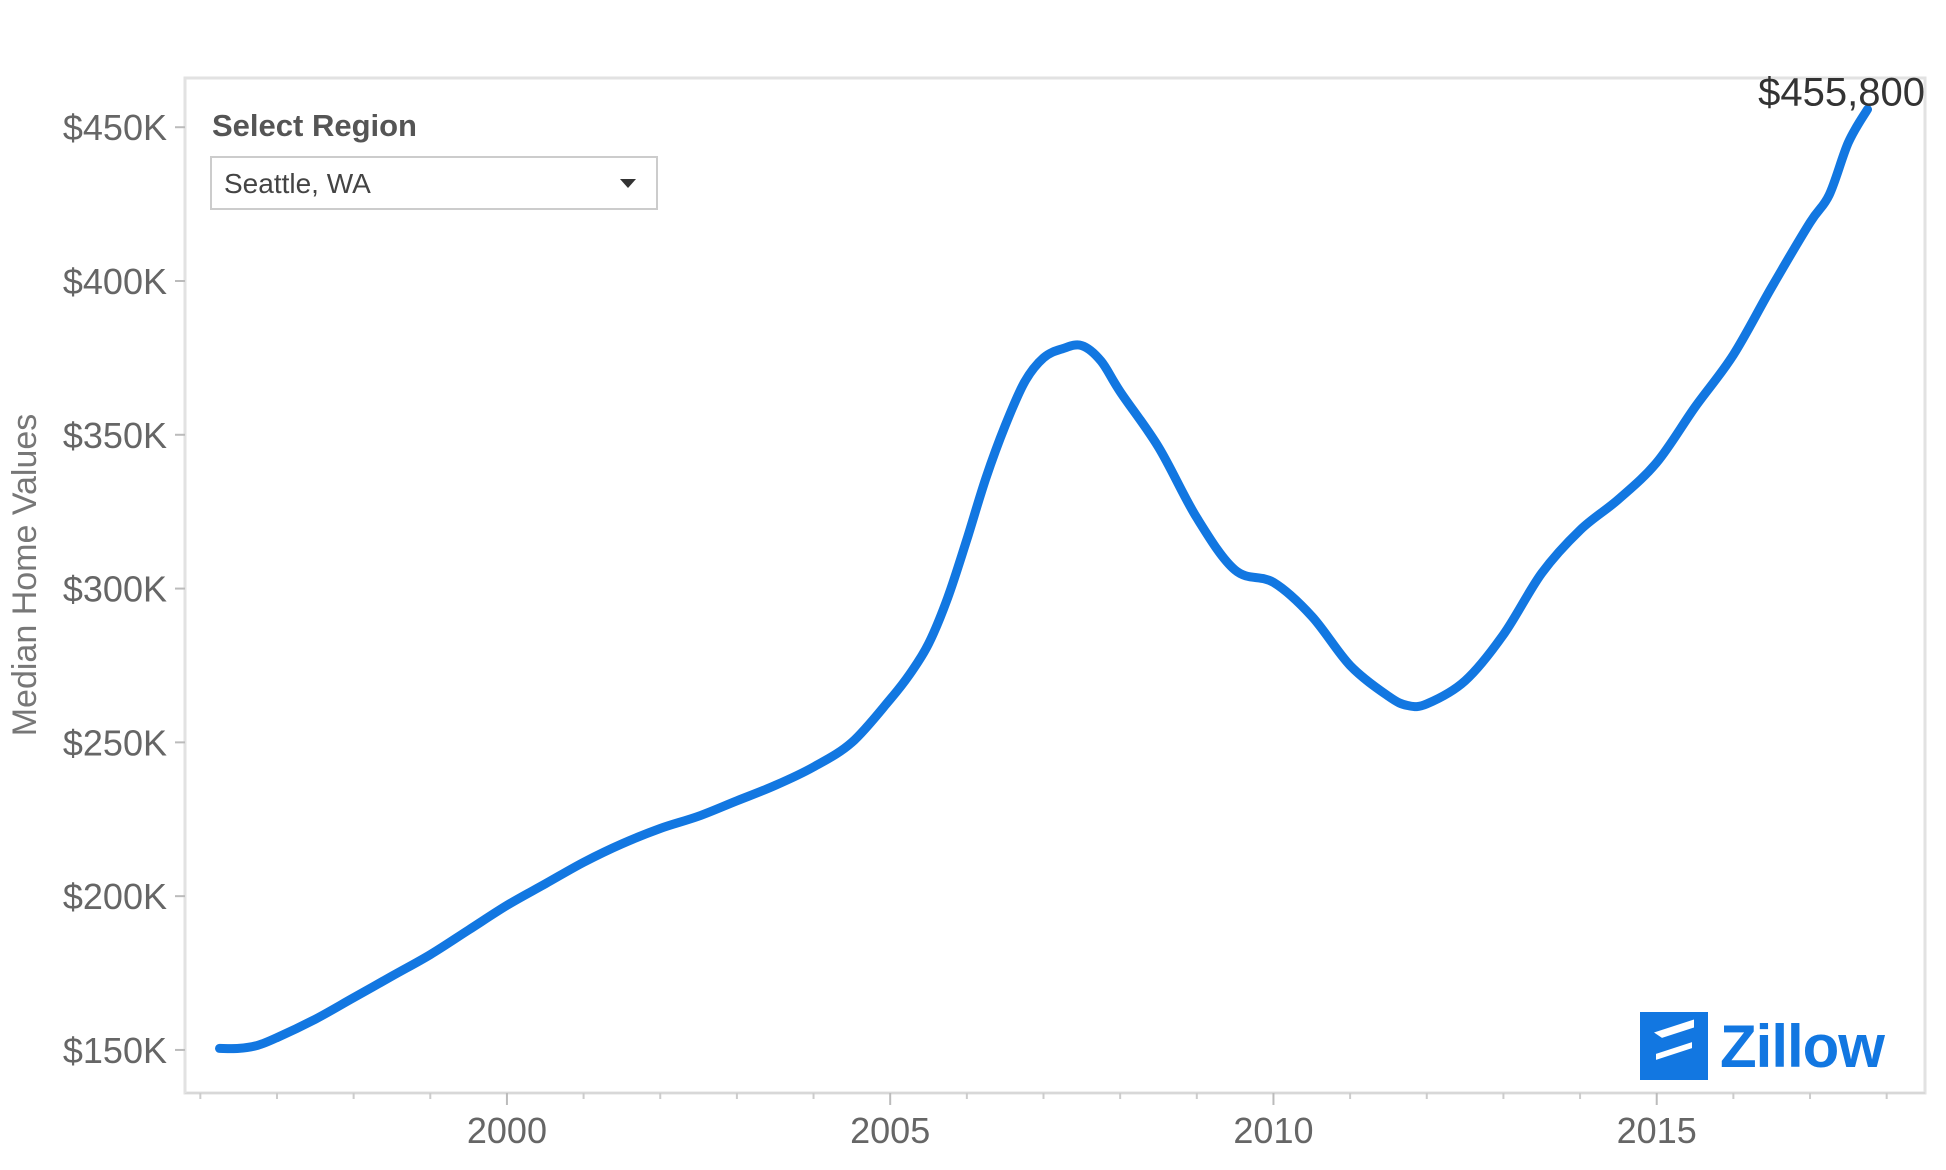  Describe the element at coordinates (1657, 1130) in the screenshot. I see `x-tick-label-2015: 2015` at that location.